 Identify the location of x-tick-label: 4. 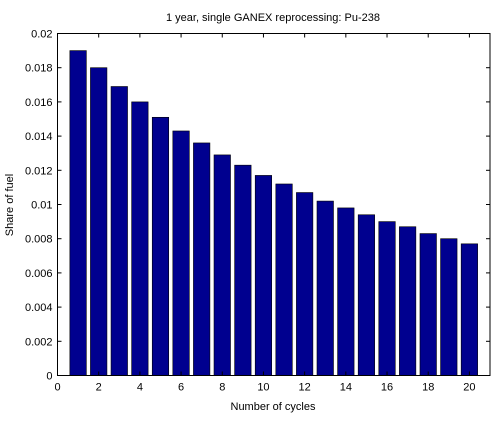
(140, 388).